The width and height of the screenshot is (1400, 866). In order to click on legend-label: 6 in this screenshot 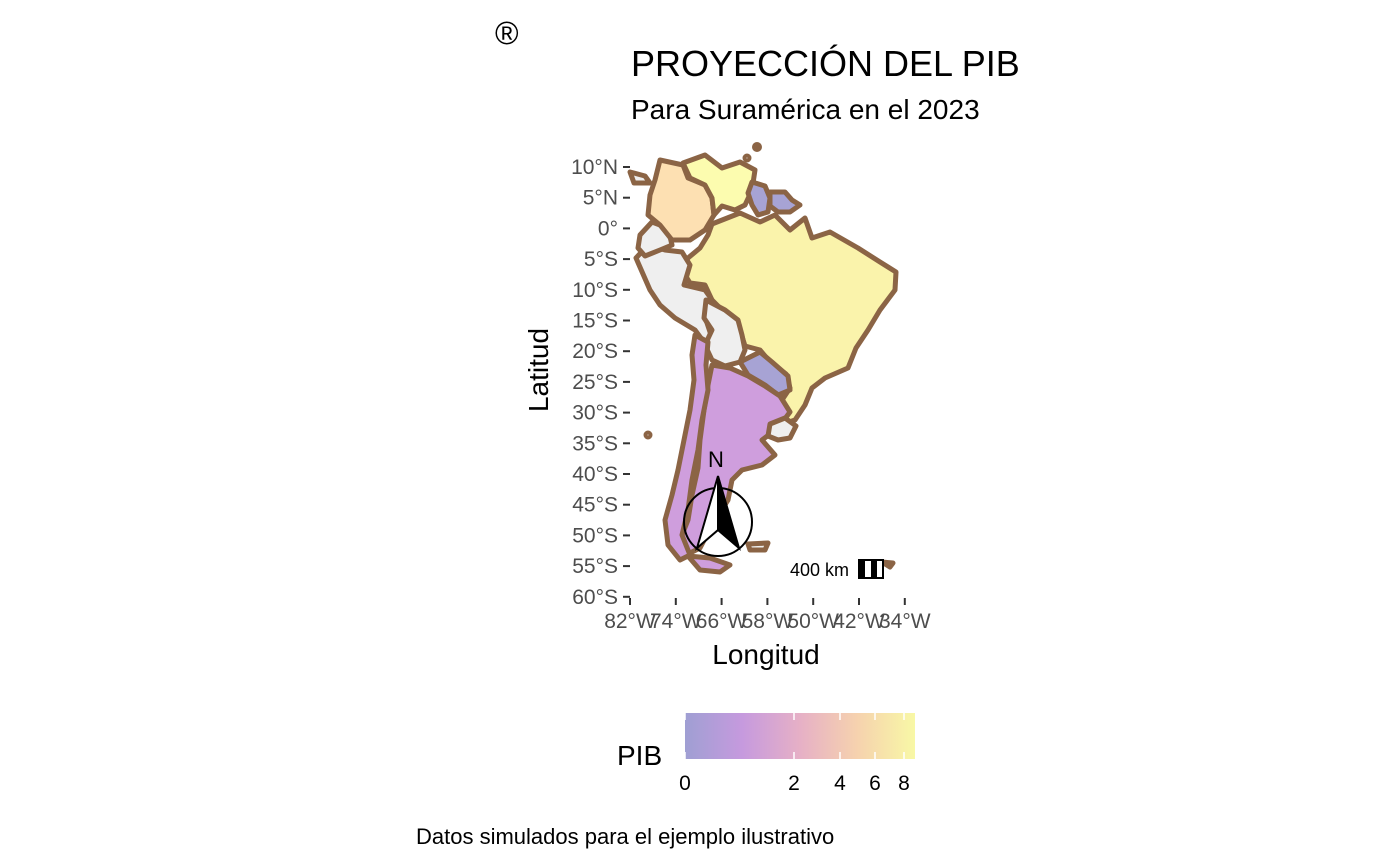, I will do `click(875, 783)`.